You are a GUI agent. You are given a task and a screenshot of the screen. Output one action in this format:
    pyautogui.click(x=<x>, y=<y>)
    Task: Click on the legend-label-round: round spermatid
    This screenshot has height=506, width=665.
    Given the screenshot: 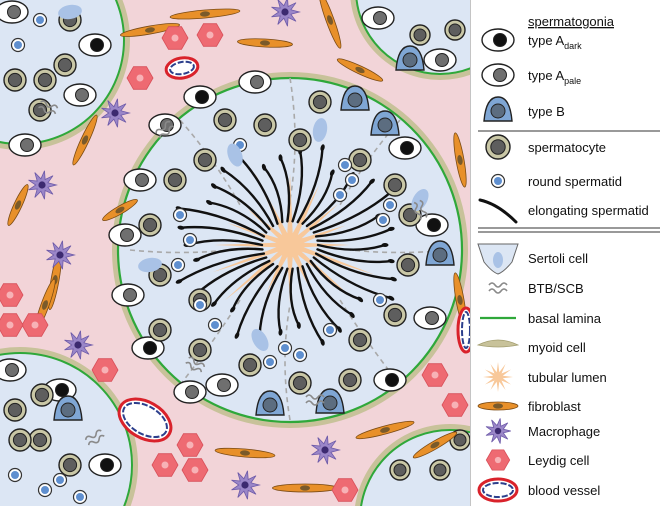 What is the action you would take?
    pyautogui.click(x=575, y=181)
    